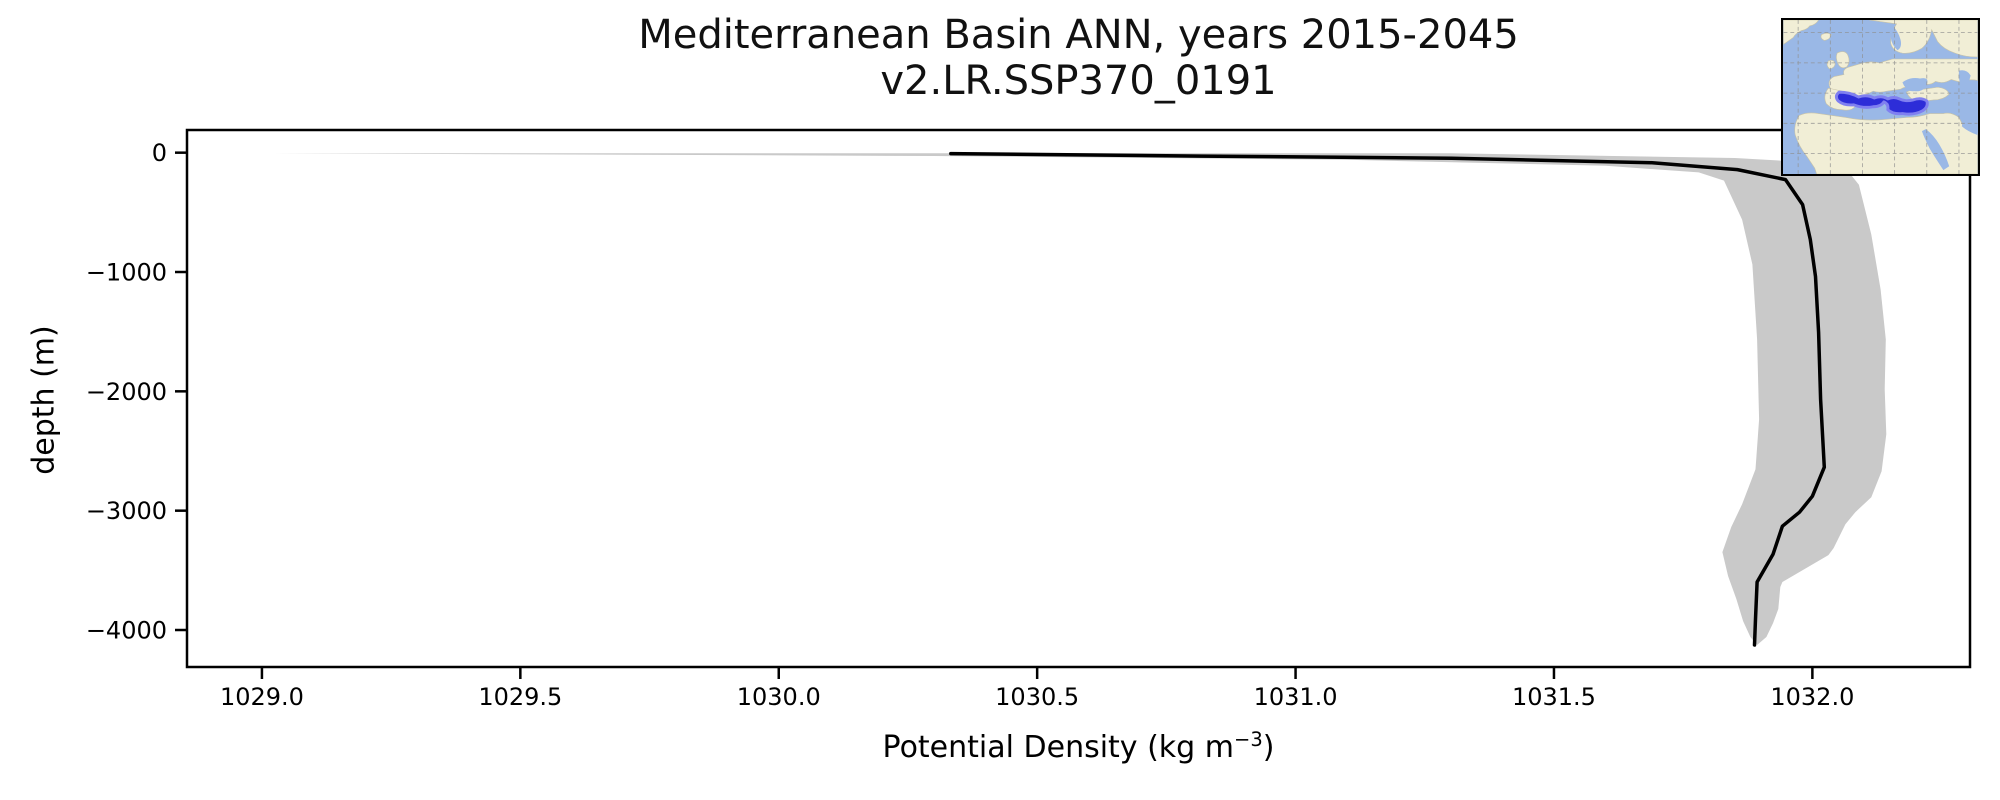  Describe the element at coordinates (1058, 747) in the screenshot. I see `x-axis-label-main: Potential Density (kg m` at that location.